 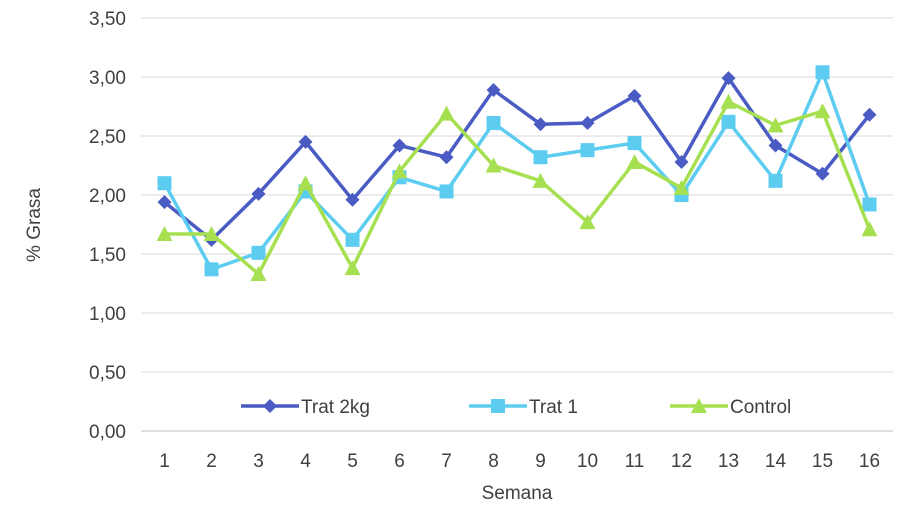 I want to click on y-axis-ticks: 0,00 0,50 1,00 1,50 2,00 2,50 3,00 3,50, so click(x=107, y=226).